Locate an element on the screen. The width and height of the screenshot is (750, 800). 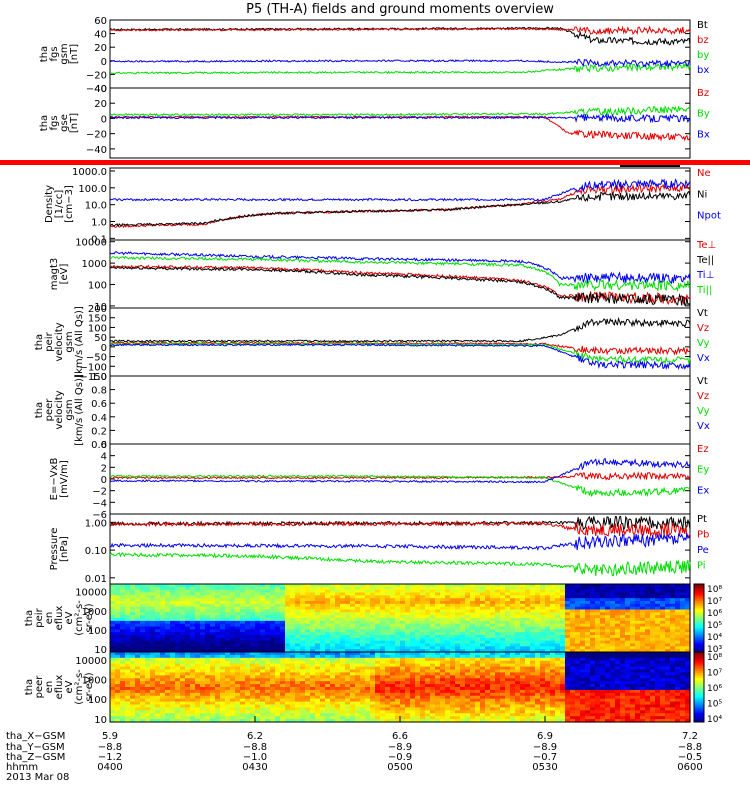
x-tick-label: −1.2 is located at coordinates (110, 757).